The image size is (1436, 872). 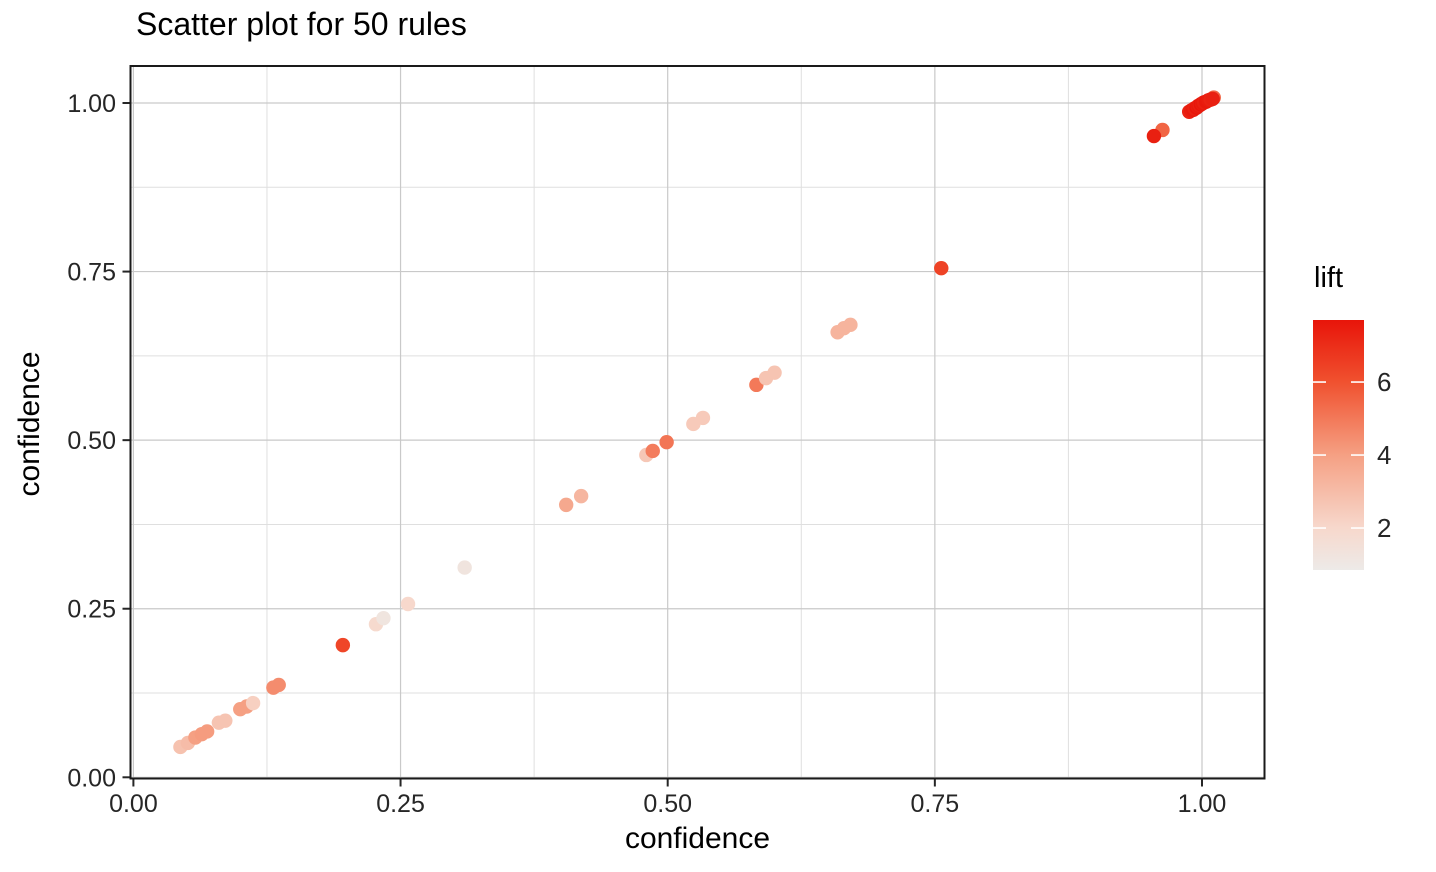 I want to click on chart-title: Scatter plot for 50 rules, so click(x=301, y=24).